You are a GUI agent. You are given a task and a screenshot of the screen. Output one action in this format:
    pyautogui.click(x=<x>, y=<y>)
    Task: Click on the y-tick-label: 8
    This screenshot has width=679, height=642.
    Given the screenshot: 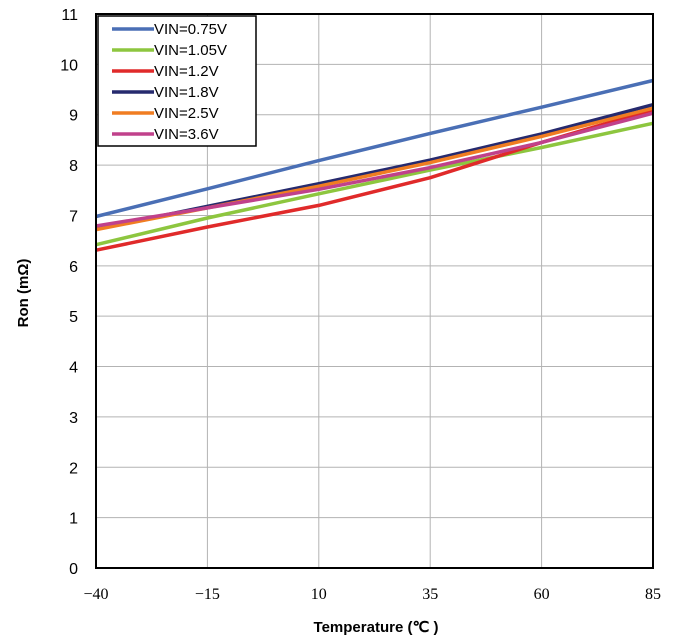 What is the action you would take?
    pyautogui.click(x=73, y=166)
    